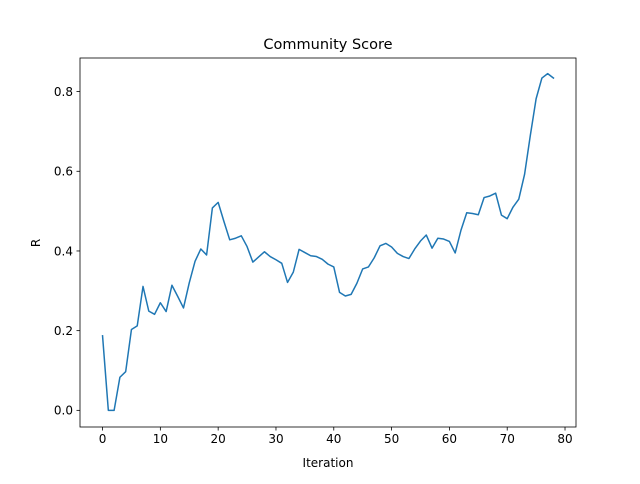  Describe the element at coordinates (36, 243) in the screenshot. I see `y-axis-label: R` at that location.